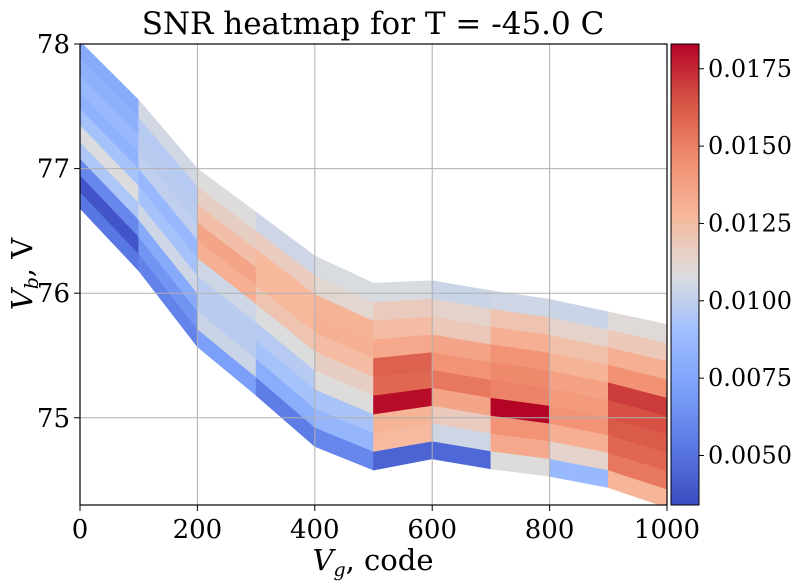 The height and width of the screenshot is (587, 798). I want to click on x-tick-label: 400, so click(315, 530).